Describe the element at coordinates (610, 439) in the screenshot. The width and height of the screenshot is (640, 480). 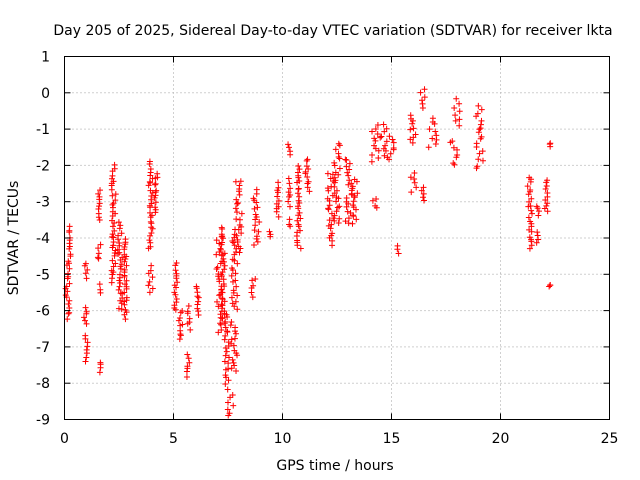
I see `x-tick-label: 25` at that location.